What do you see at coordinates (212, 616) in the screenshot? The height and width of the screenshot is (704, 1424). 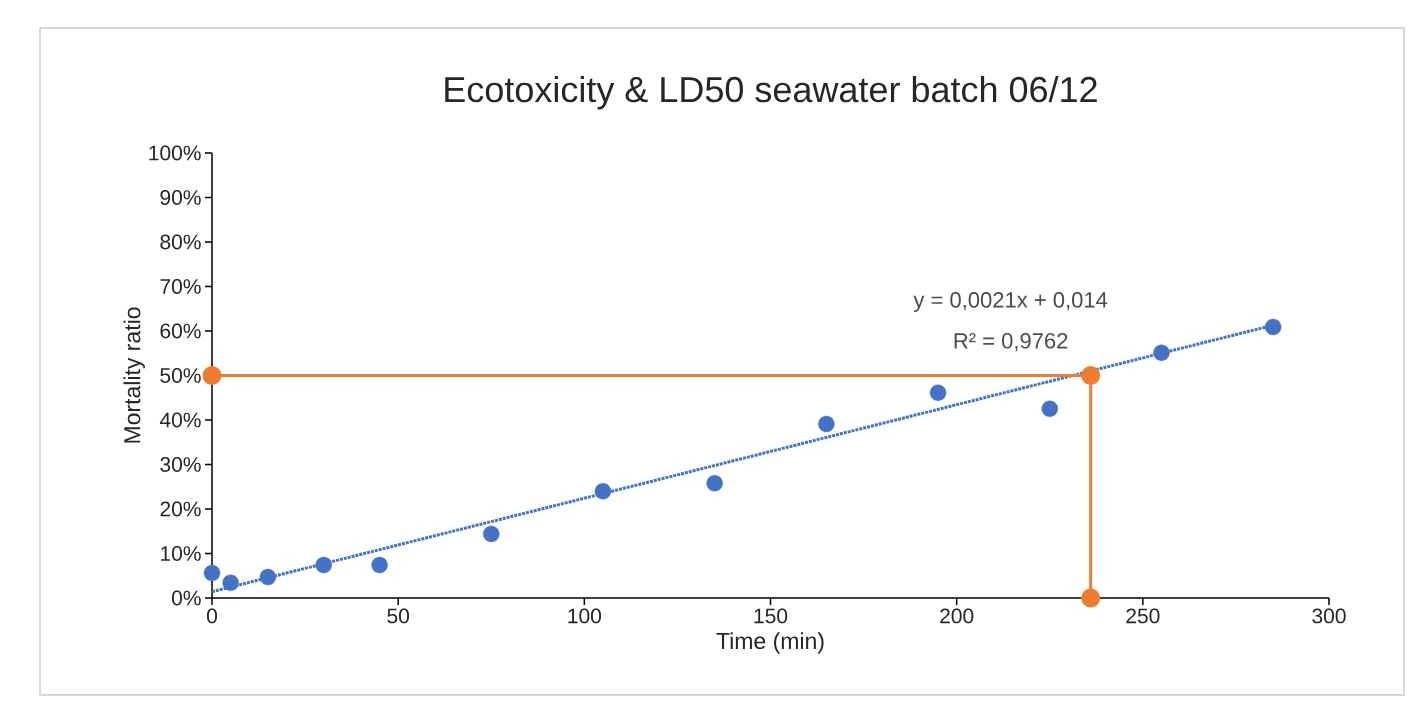 I see `x-tick-label: 0` at bounding box center [212, 616].